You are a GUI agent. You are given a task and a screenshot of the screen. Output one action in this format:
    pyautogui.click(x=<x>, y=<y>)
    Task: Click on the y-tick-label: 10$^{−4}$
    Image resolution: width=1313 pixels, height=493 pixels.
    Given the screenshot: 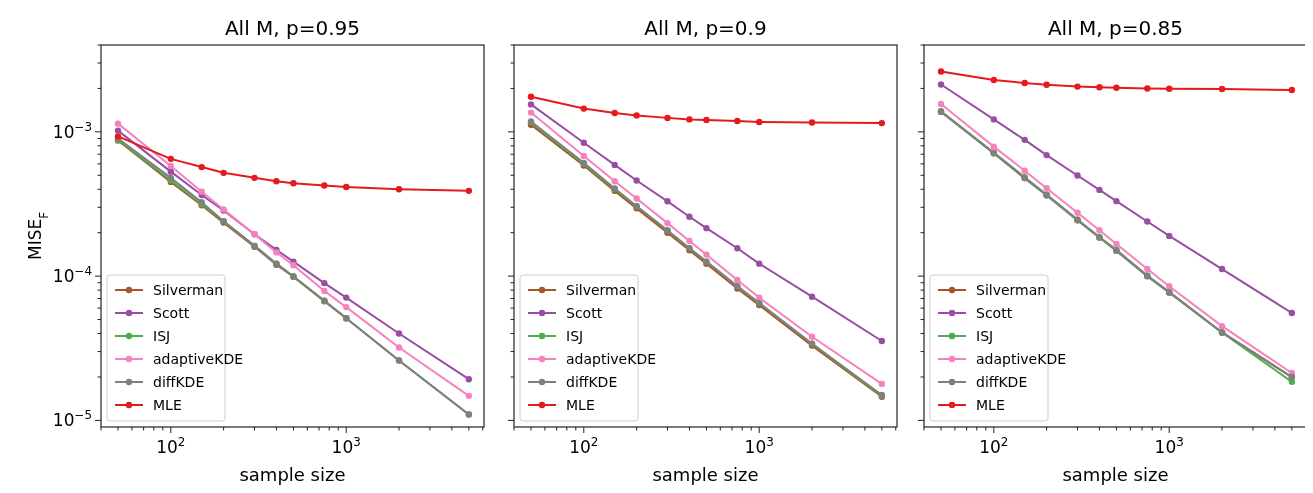 What is the action you would take?
    pyautogui.click(x=72, y=275)
    